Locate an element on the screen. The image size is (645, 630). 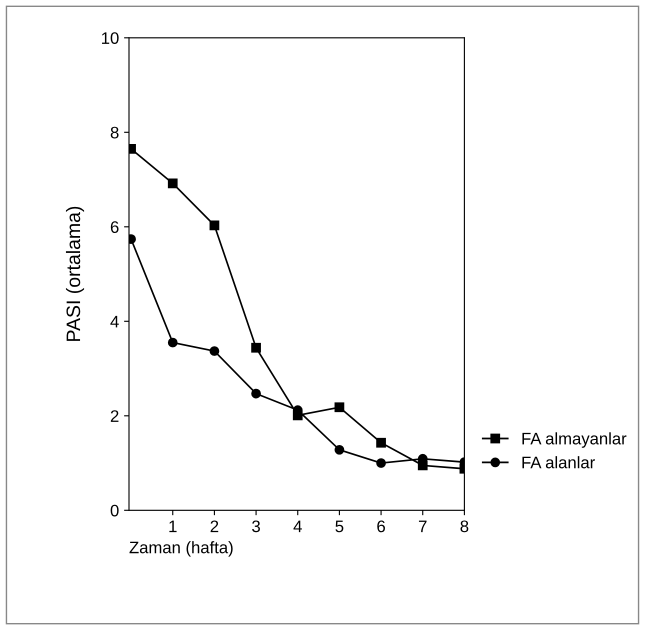
x-tick-label: 7 is located at coordinates (422, 526).